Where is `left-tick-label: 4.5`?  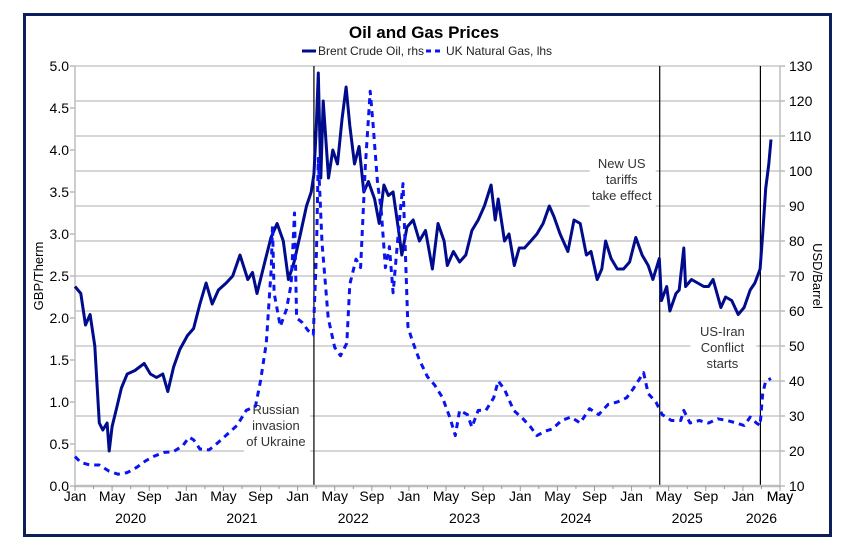
left-tick-label: 4.5 is located at coordinates (60, 108).